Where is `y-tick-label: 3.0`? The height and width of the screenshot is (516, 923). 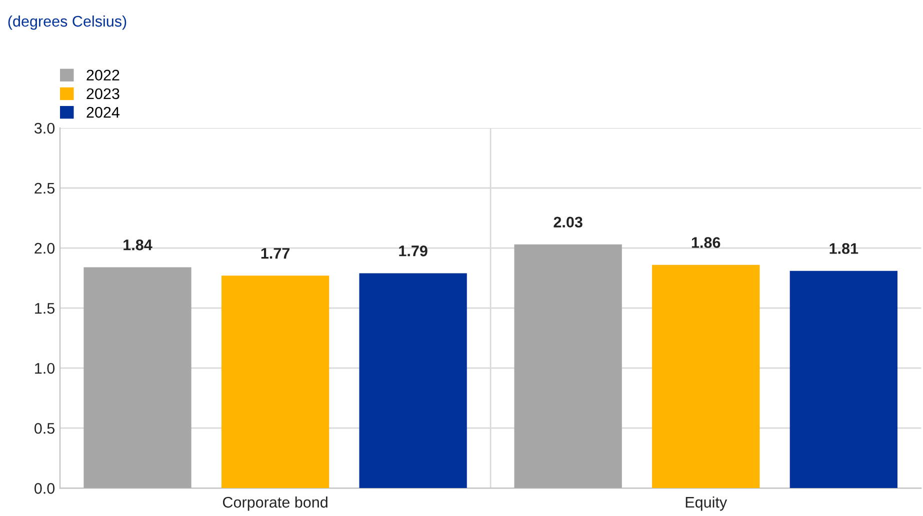
y-tick-label: 3.0 is located at coordinates (44, 128).